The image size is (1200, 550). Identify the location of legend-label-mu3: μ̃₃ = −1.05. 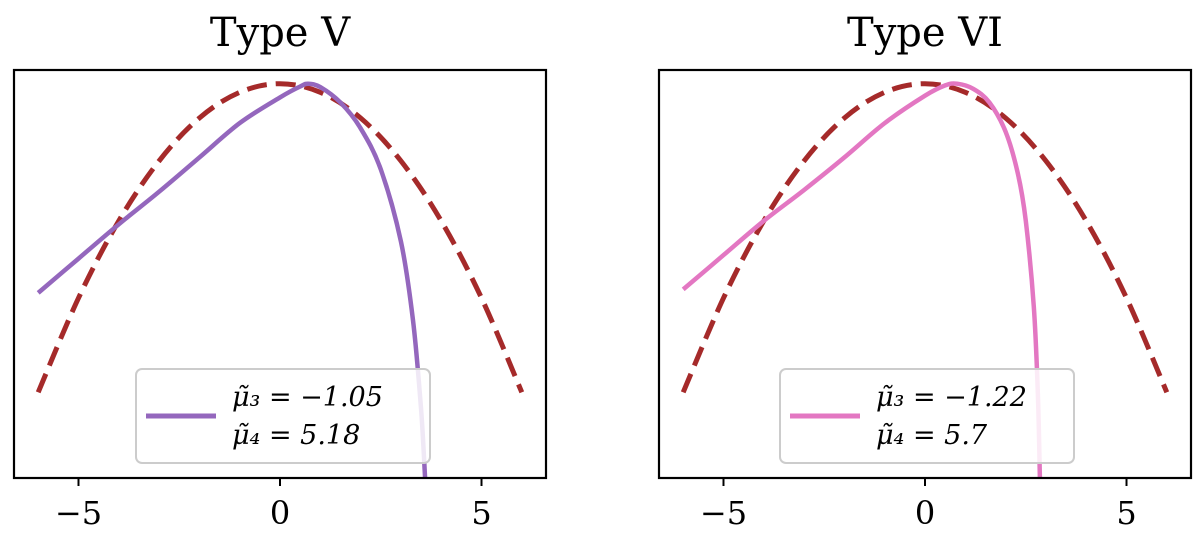
(307, 397).